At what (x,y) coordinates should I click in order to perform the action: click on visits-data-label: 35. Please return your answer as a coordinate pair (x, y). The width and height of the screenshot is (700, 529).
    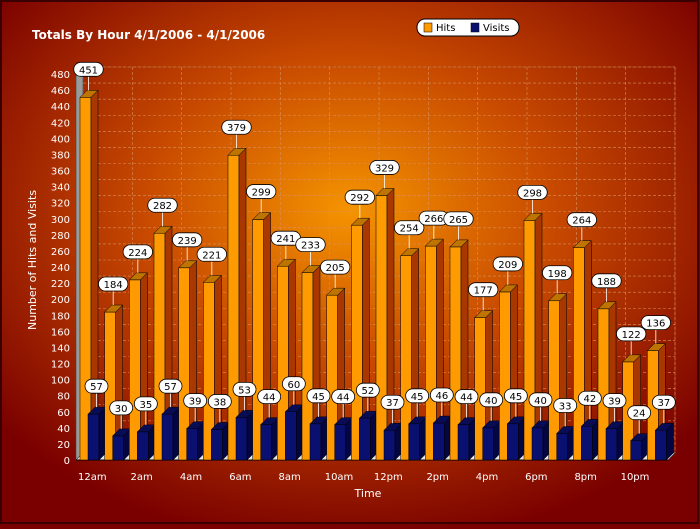
    Looking at the image, I should click on (145, 405).